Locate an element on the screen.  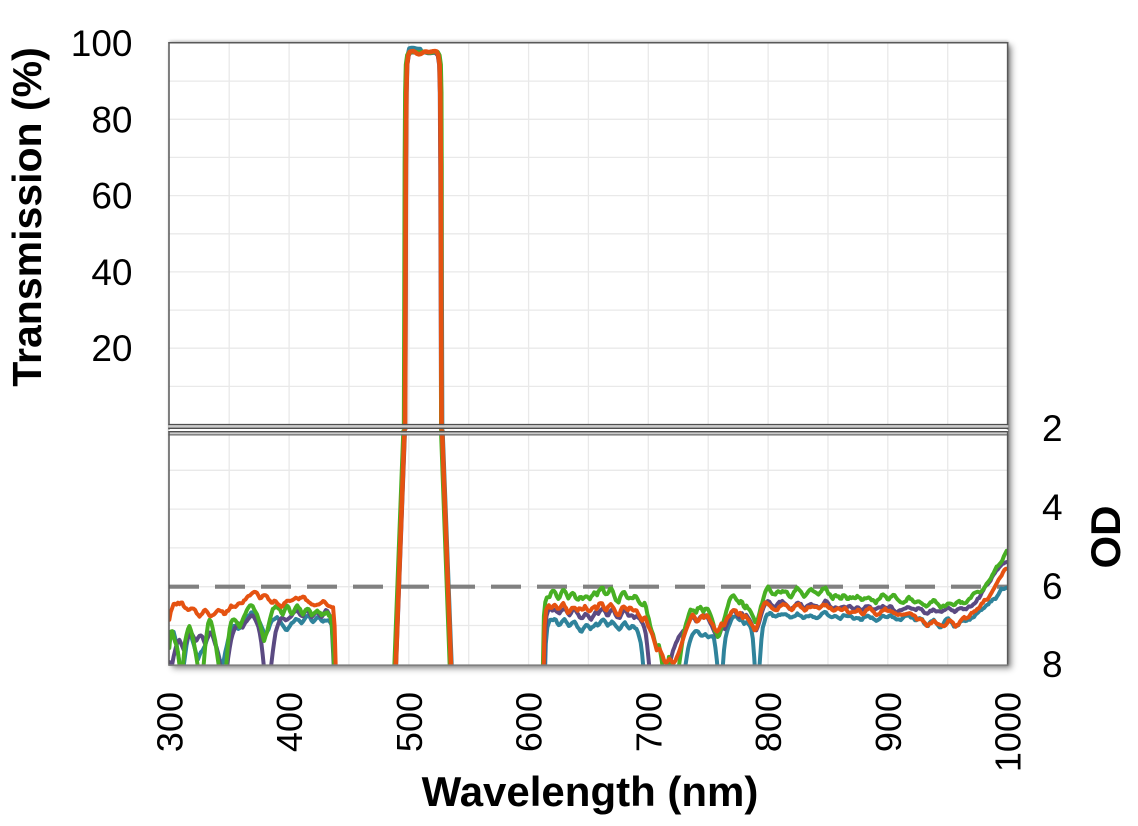
svg-text: 800 is located at coordinates (768, 722).